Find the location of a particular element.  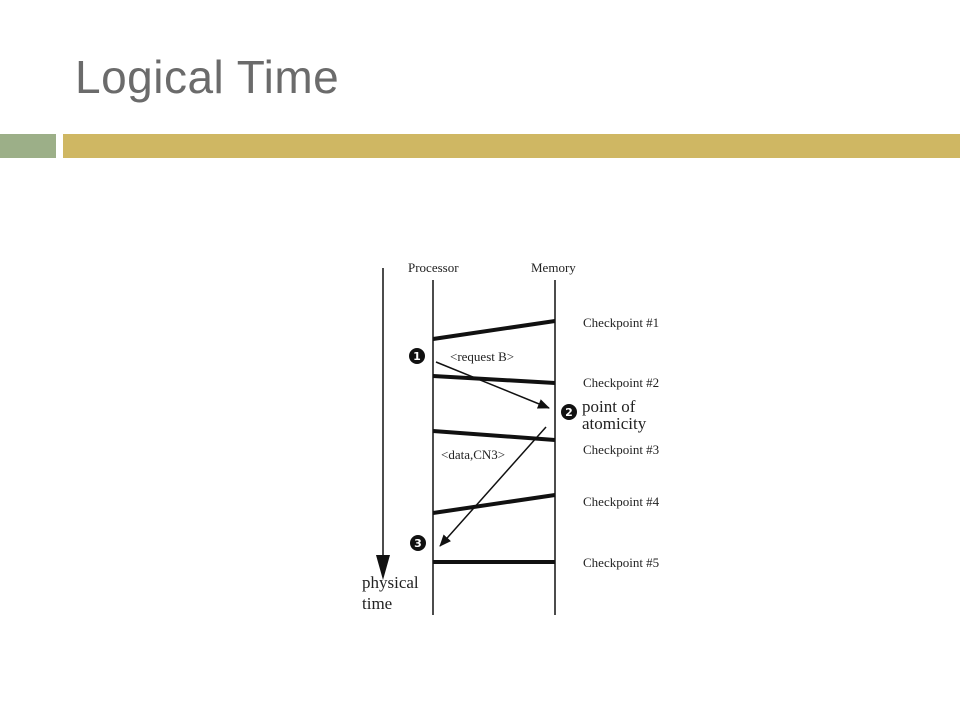

header-bar-left is located at coordinates (28, 146).